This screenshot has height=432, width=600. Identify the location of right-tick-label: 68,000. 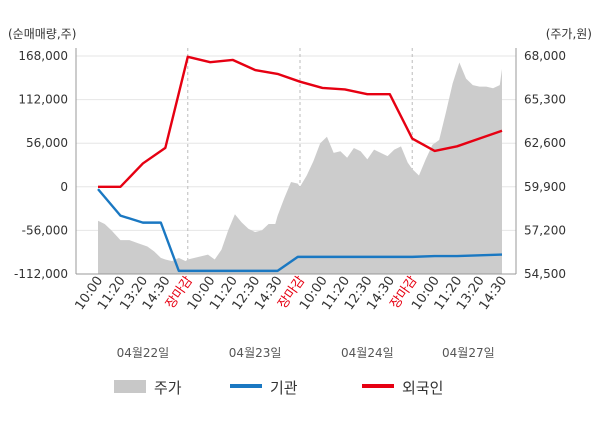
(545, 56).